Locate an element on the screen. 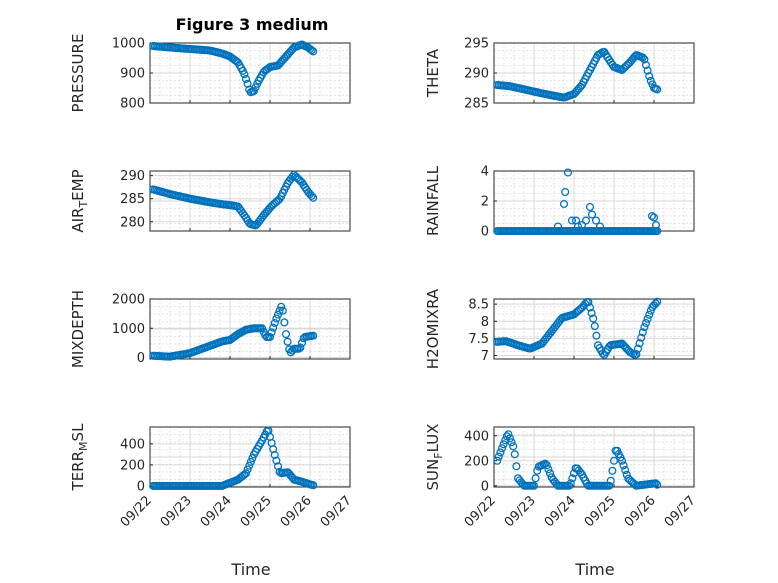 The width and height of the screenshot is (778, 583). subplot-air_temp: 280 285 290 AIRTEMP is located at coordinates (210, 201).